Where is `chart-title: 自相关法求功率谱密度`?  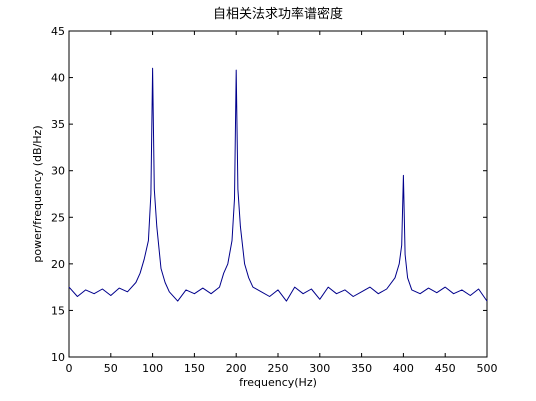 chart-title: 自相关法求功率谱密度 is located at coordinates (278, 14).